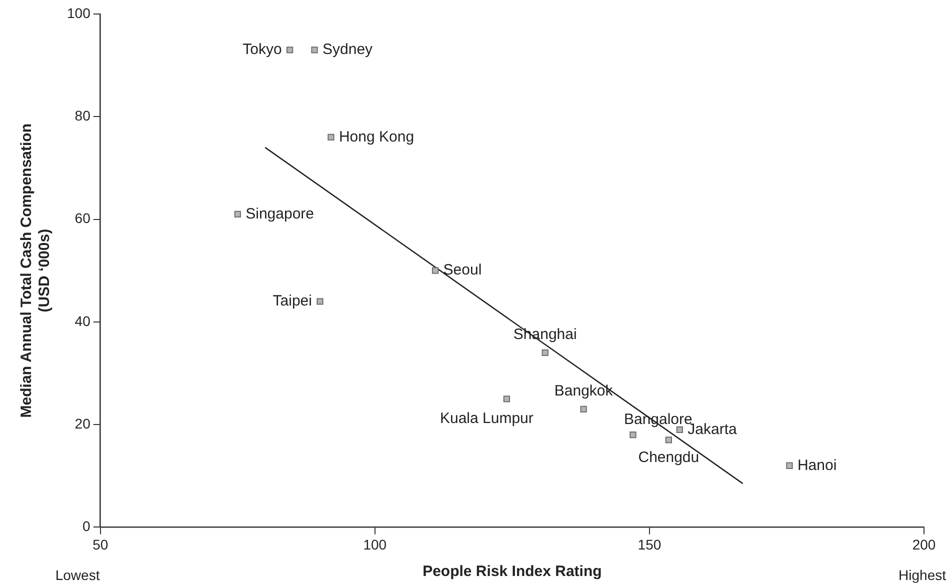  I want to click on series-label: Taipei, so click(292, 301).